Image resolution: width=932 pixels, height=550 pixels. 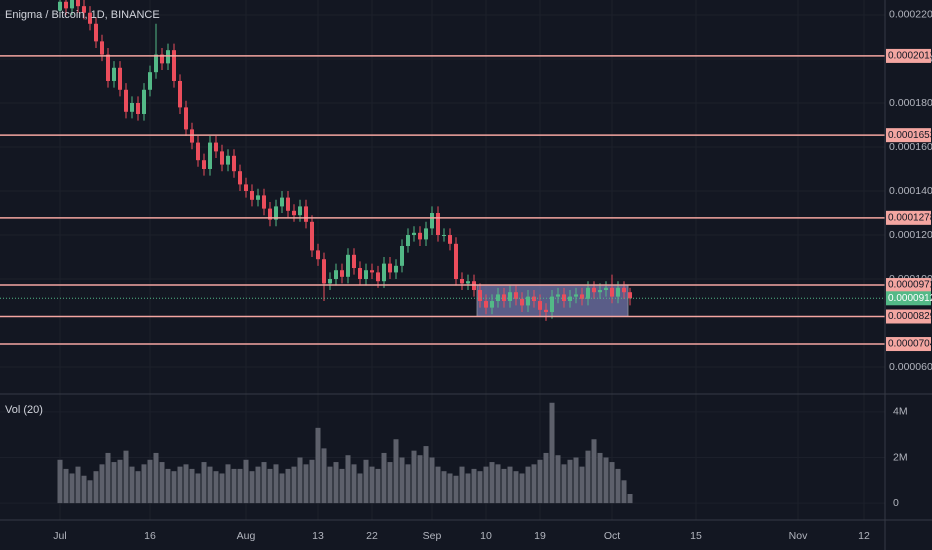 I want to click on x-tick-label: Aug, so click(x=246, y=536).